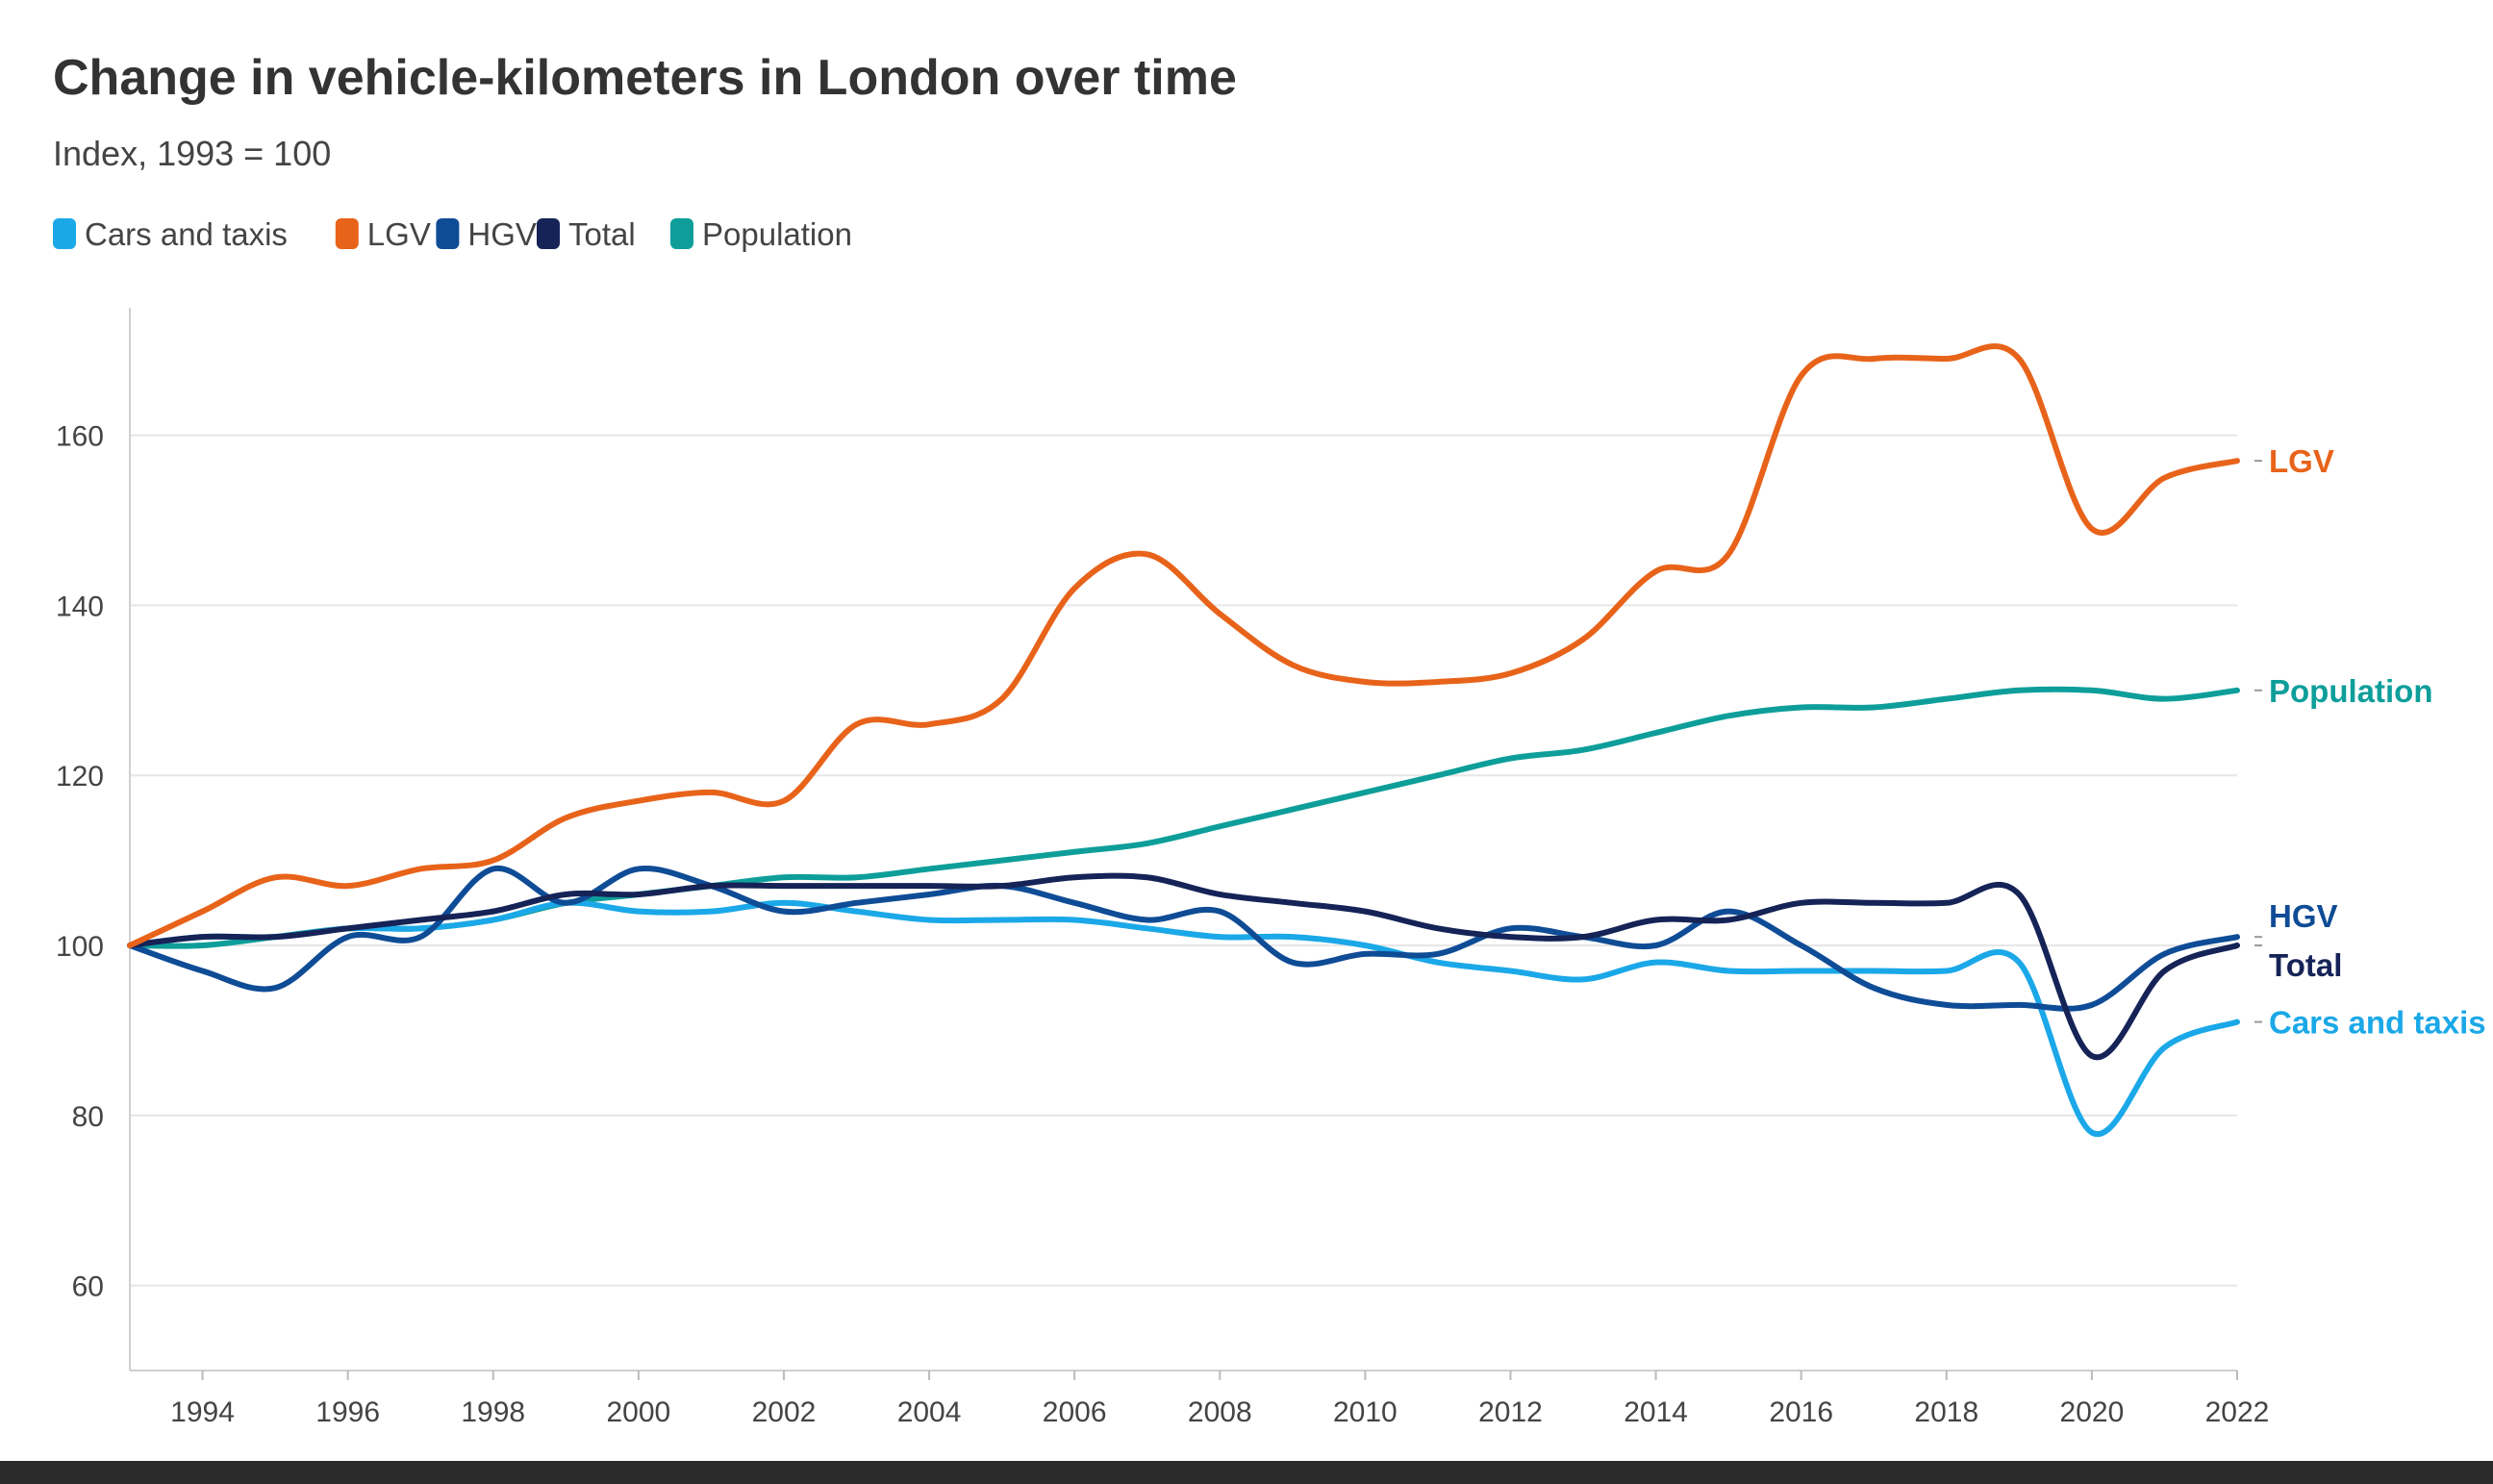  I want to click on xtick-label-5: 2004, so click(929, 1412).